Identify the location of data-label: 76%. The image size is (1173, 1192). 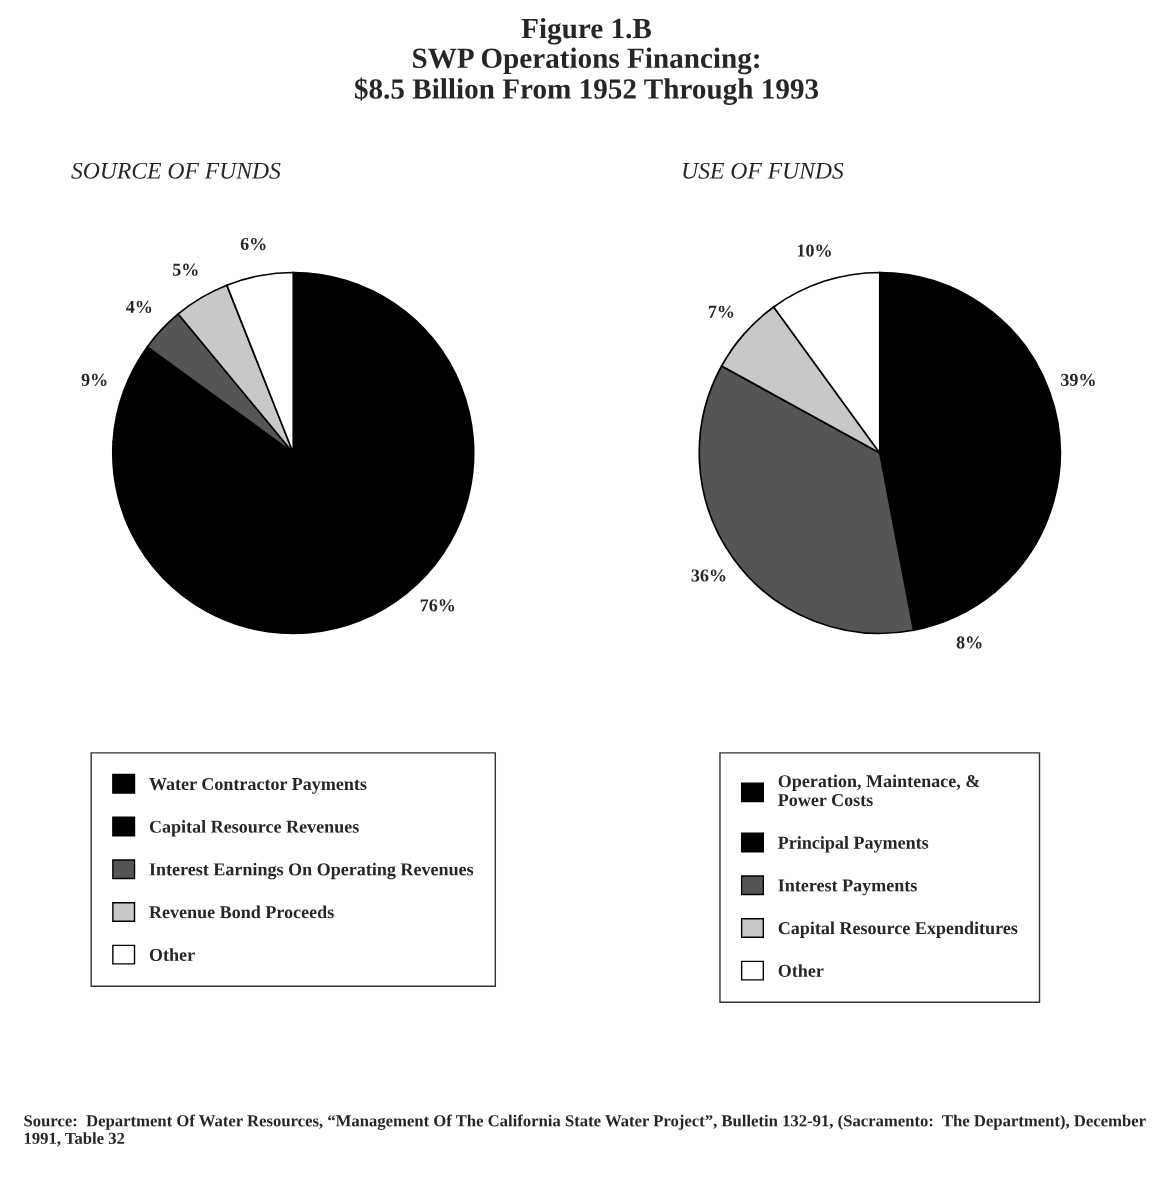
(437, 605).